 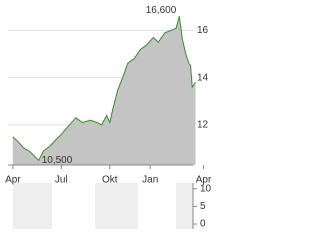 What do you see at coordinates (110, 180) in the screenshot?
I see `x-tick-label: Okt` at bounding box center [110, 180].